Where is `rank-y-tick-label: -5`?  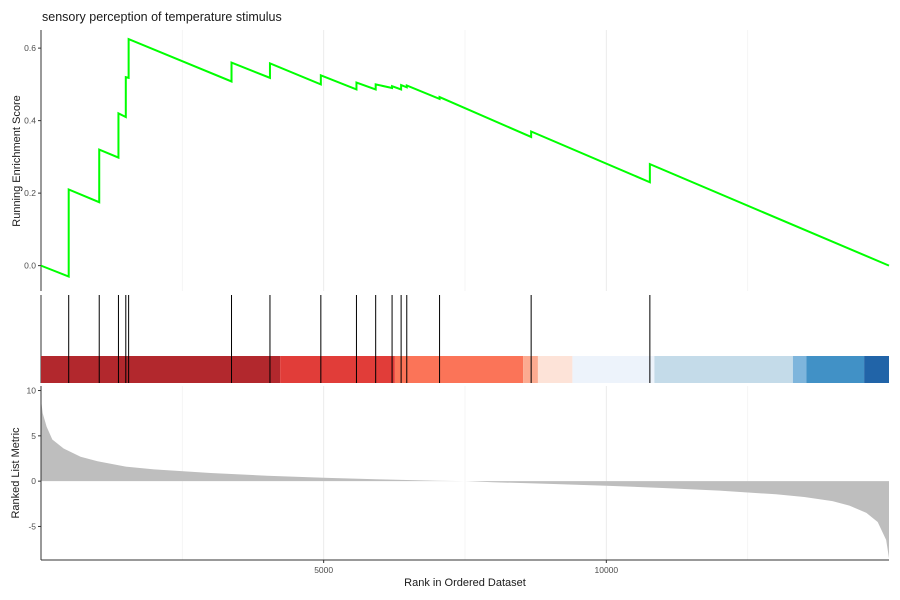
rank-y-tick-label: -5 is located at coordinates (32, 526).